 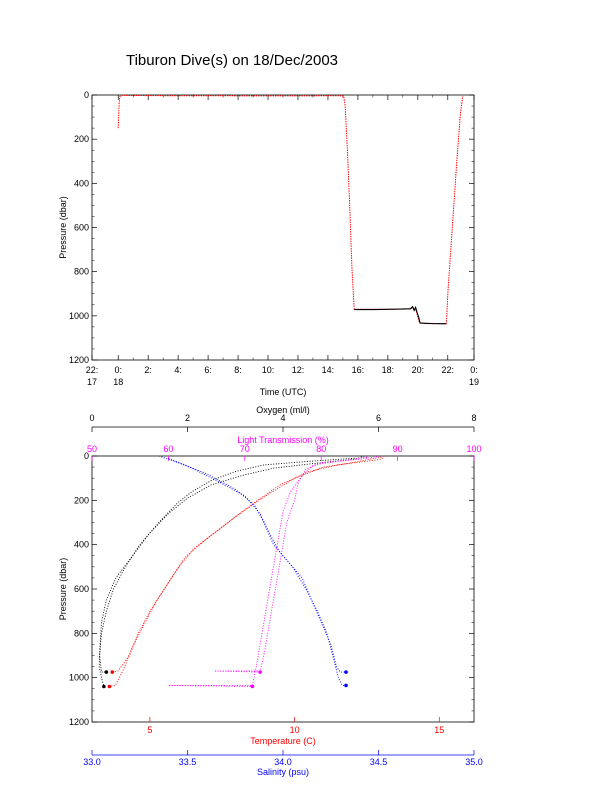 What do you see at coordinates (232, 60) in the screenshot?
I see `chart-title: Tiburon Dive(s) on 18/Dec/2003` at bounding box center [232, 60].